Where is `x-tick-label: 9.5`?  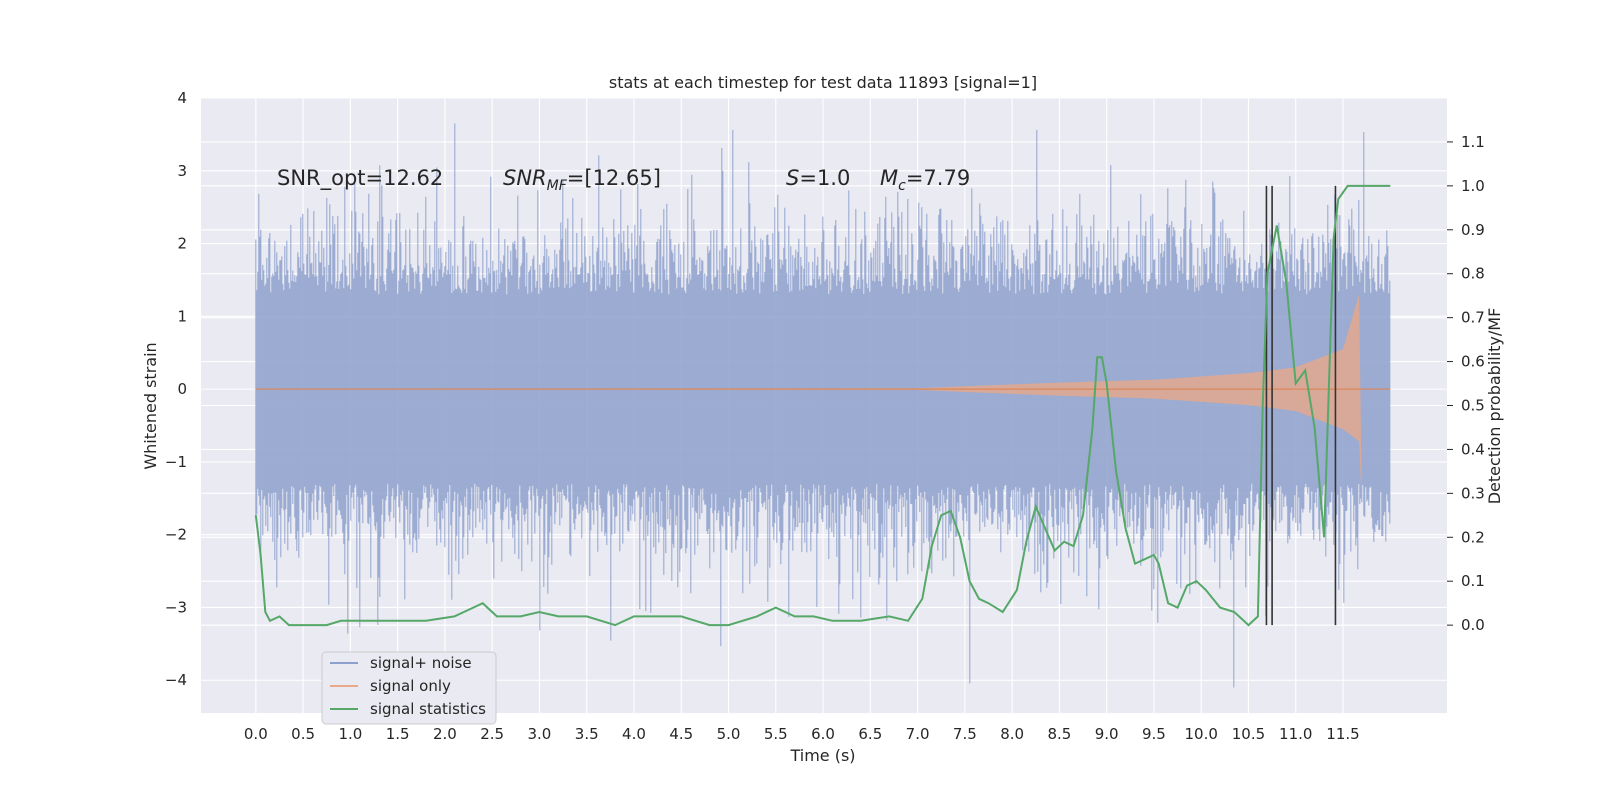 x-tick-label: 9.5 is located at coordinates (1154, 734).